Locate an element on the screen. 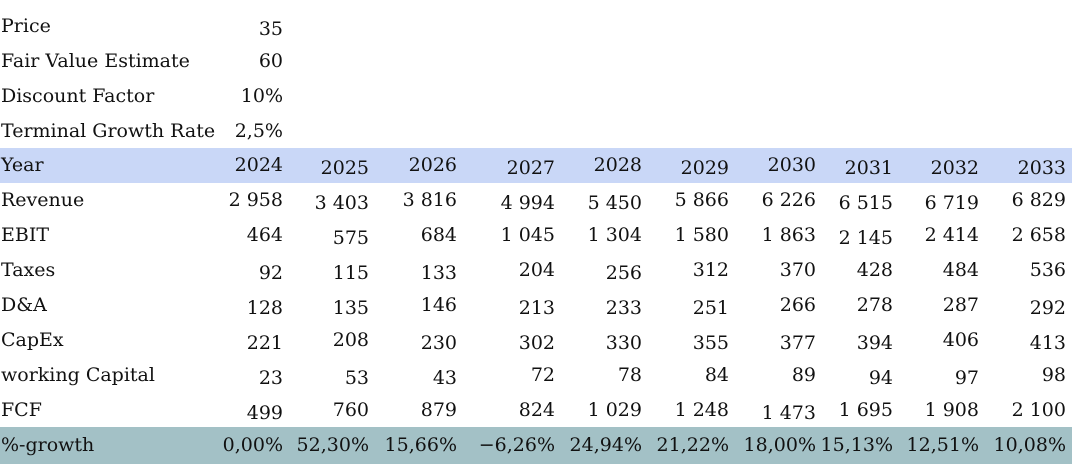  data-cell: 3 403 is located at coordinates (341, 203).